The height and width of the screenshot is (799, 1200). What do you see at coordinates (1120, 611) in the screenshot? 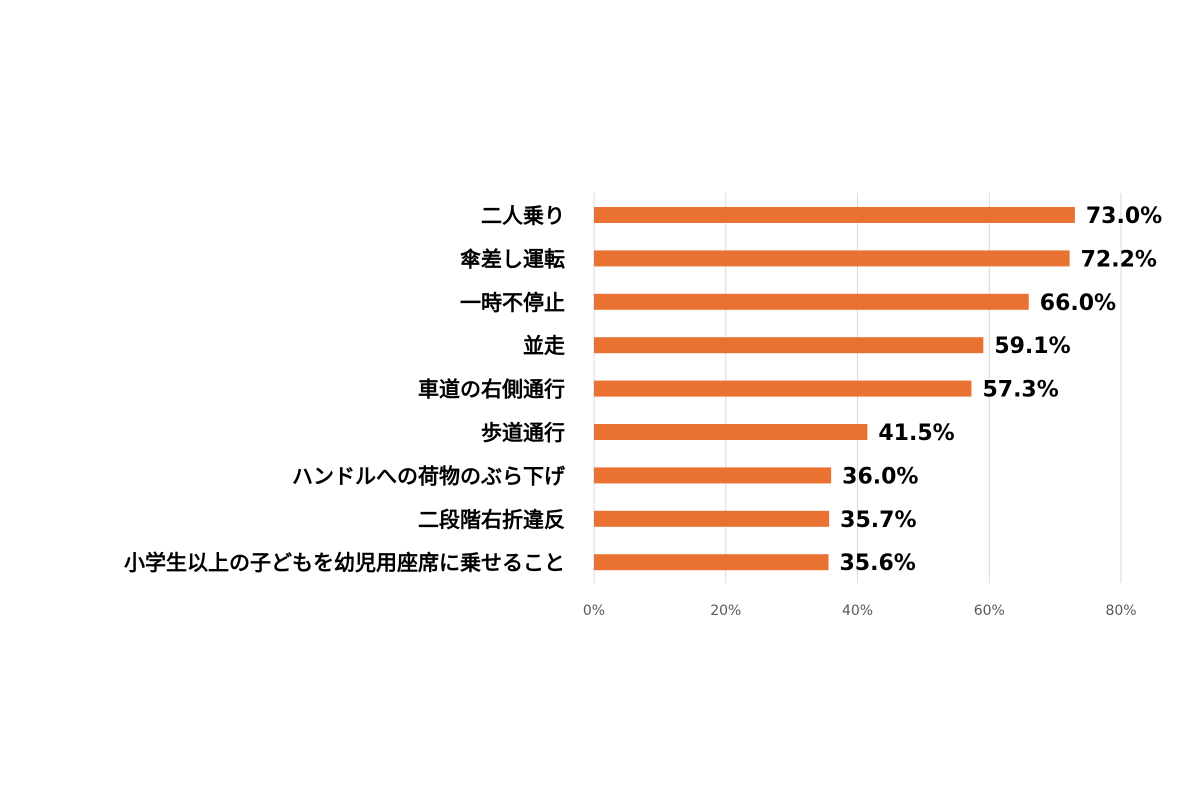
I see `x-tick-label: 80%` at bounding box center [1120, 611].